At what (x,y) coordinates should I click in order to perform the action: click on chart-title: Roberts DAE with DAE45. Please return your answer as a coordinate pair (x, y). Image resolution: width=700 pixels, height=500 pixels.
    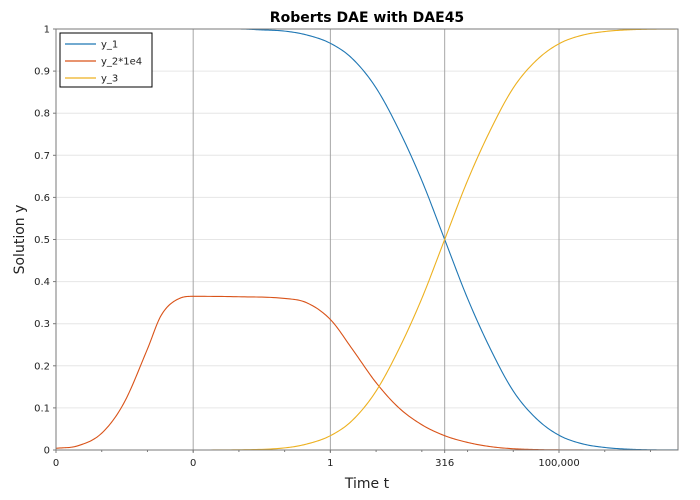
    Looking at the image, I should click on (367, 18).